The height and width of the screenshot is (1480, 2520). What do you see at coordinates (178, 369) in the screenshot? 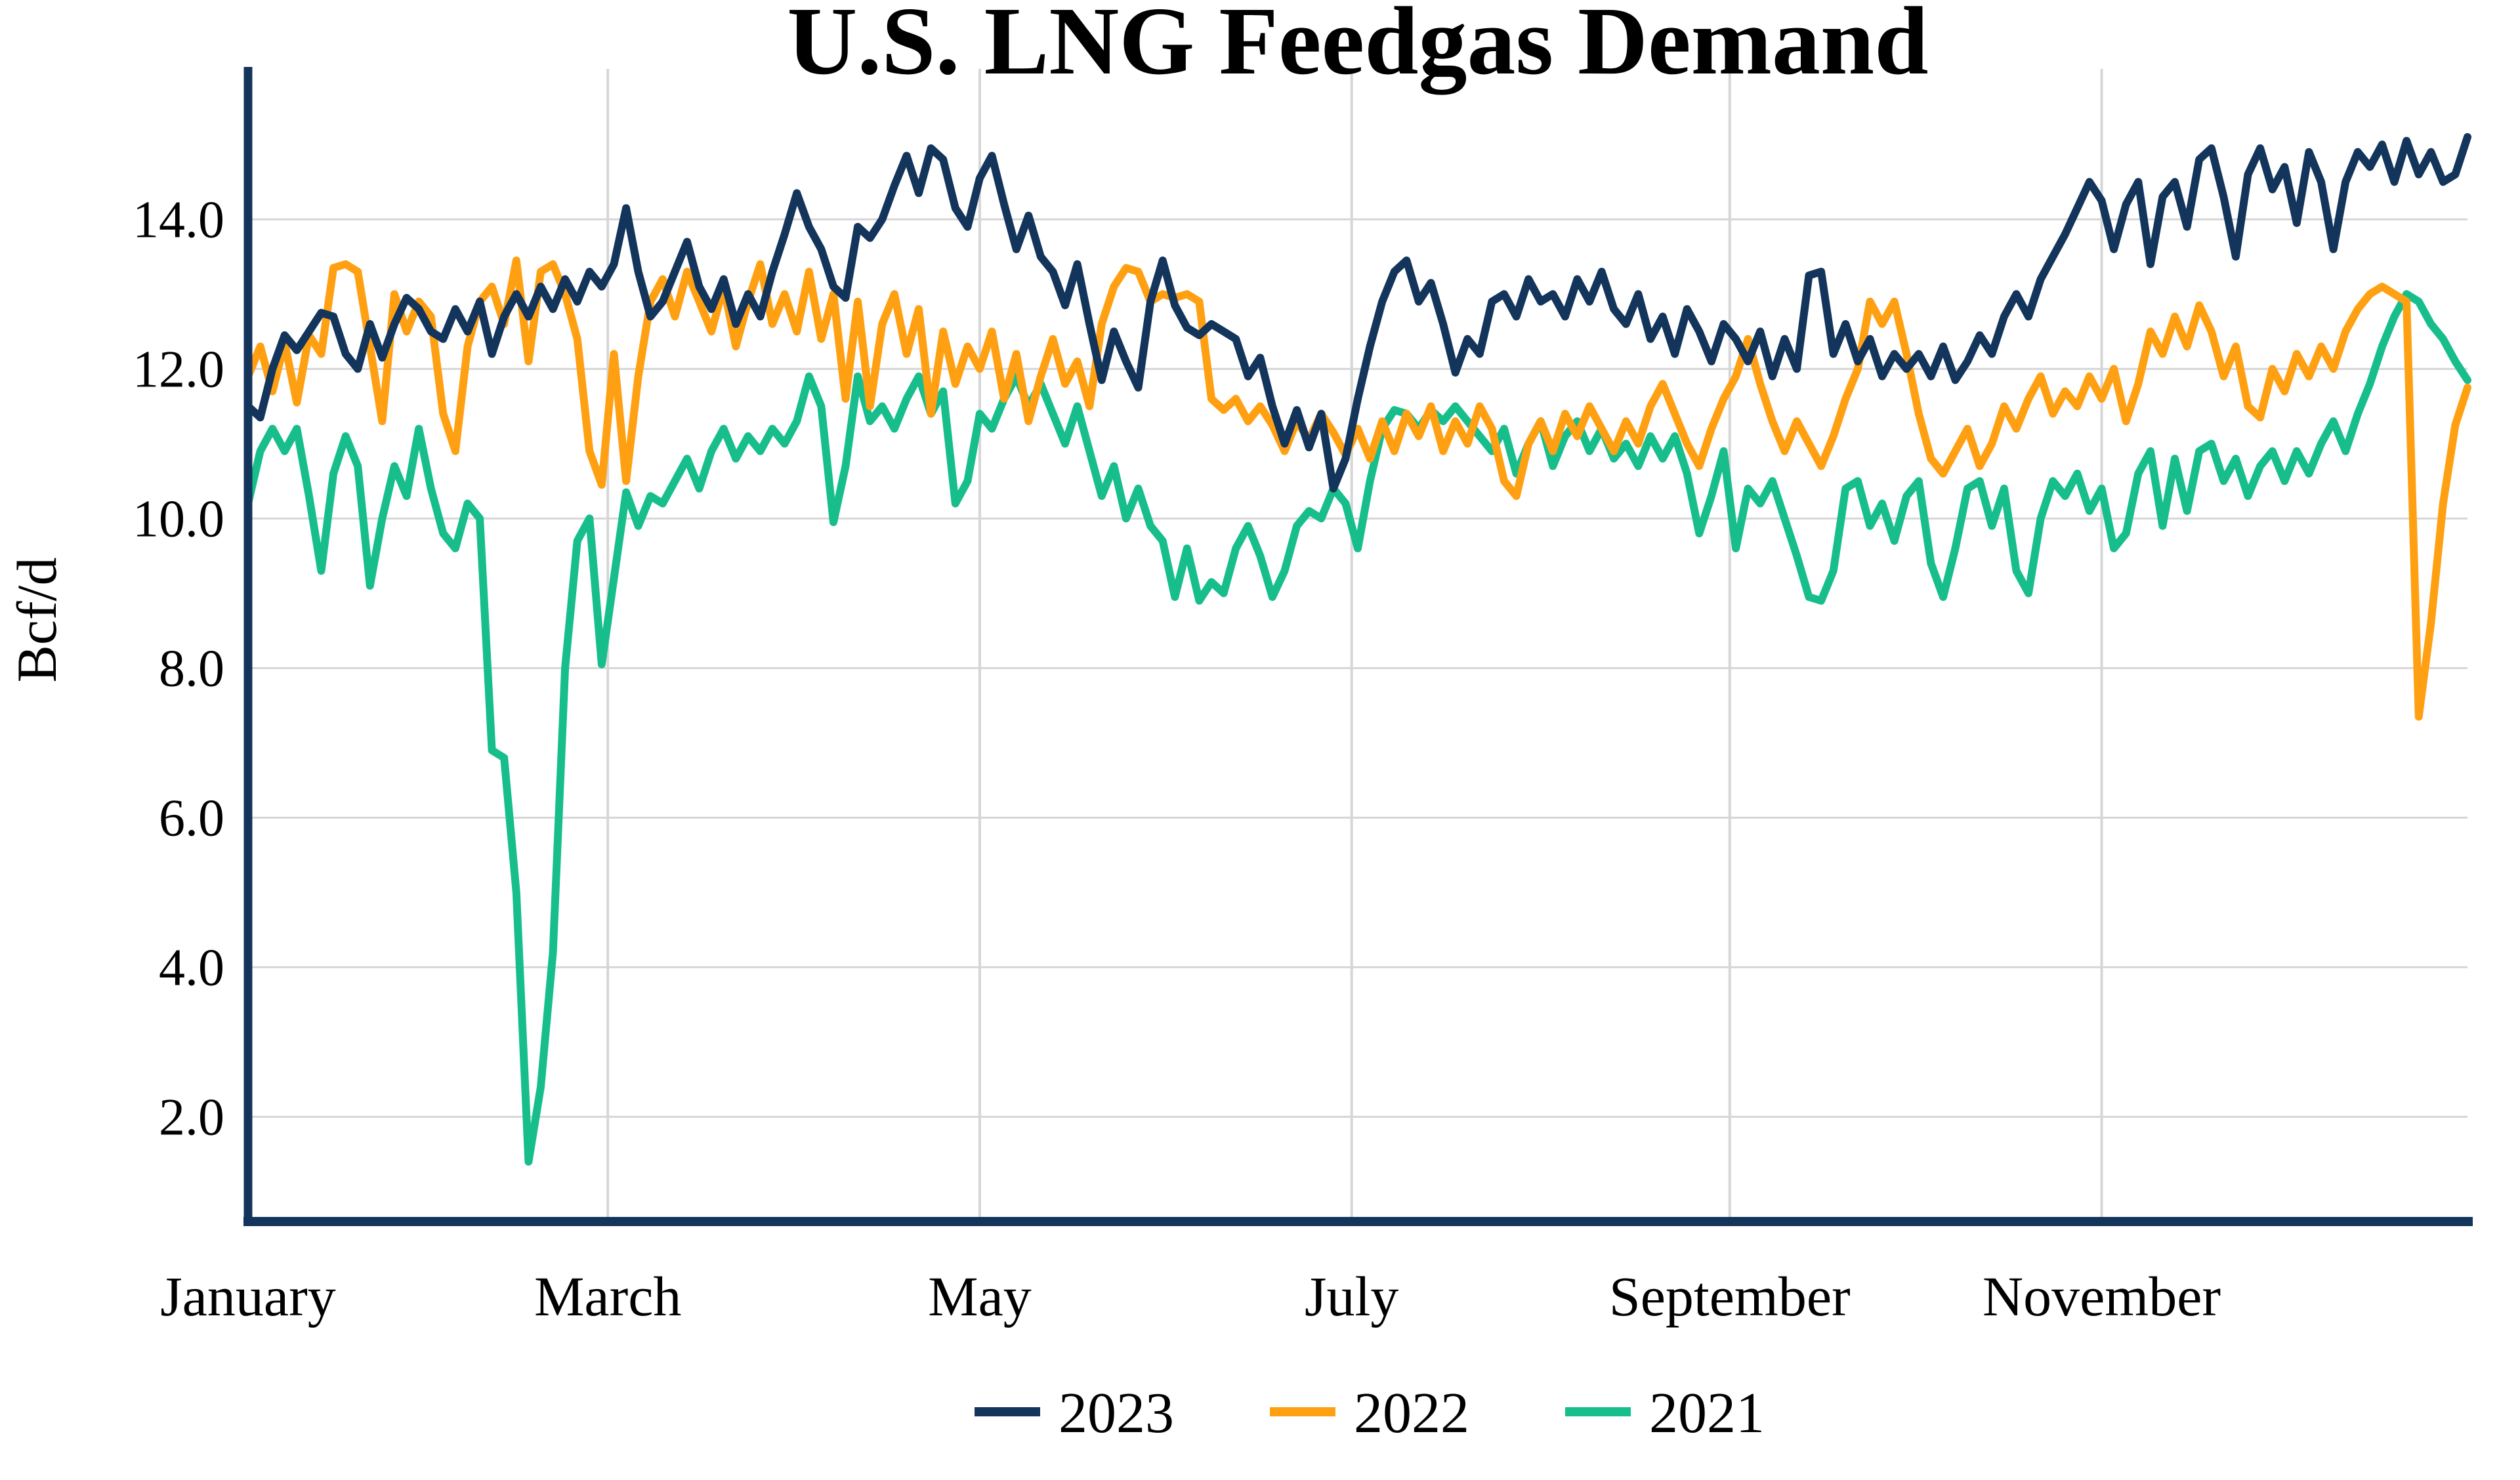
I see `y-tick-label-12.0: 12.0` at bounding box center [178, 369].